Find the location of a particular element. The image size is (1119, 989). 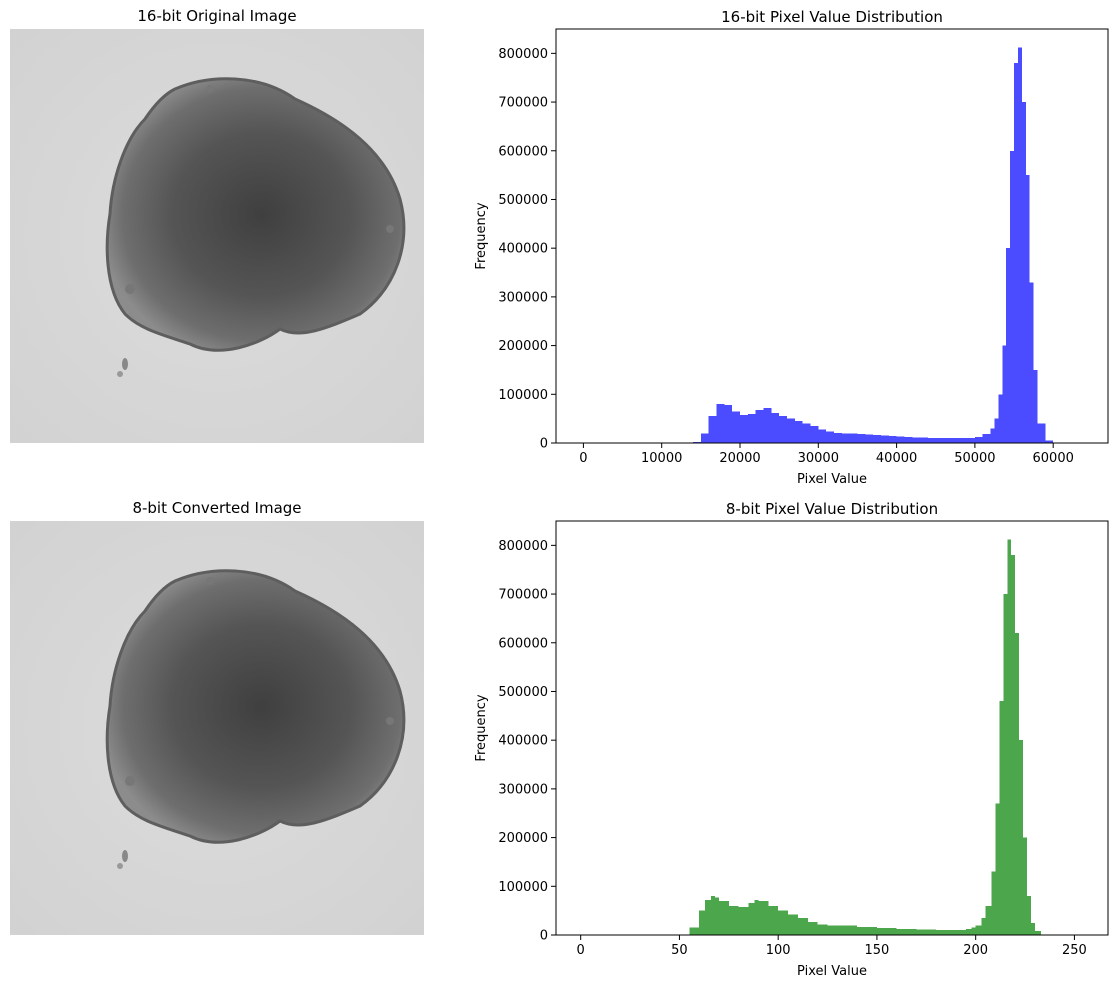

image-top-title: 16-bit Original Image is located at coordinates (217, 16).